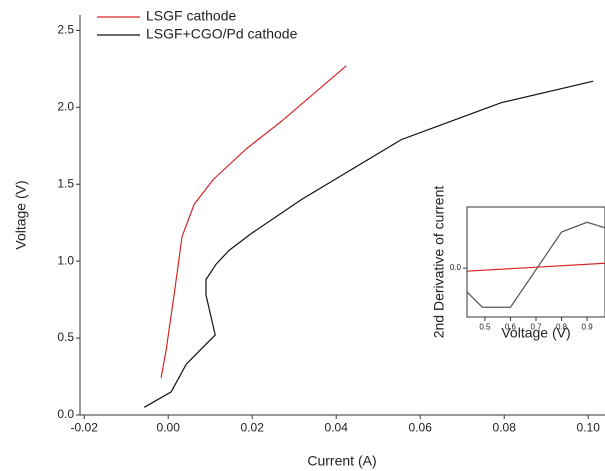 This screenshot has width=605, height=471. I want to click on x-tick-label: 0.02, so click(253, 428).